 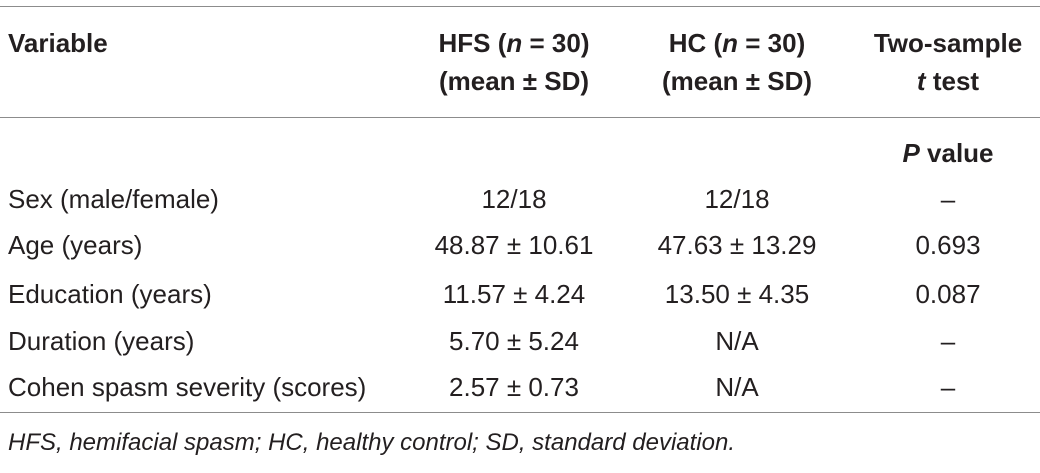 I want to click on header-hfs-n-symbol: n, so click(x=514, y=43).